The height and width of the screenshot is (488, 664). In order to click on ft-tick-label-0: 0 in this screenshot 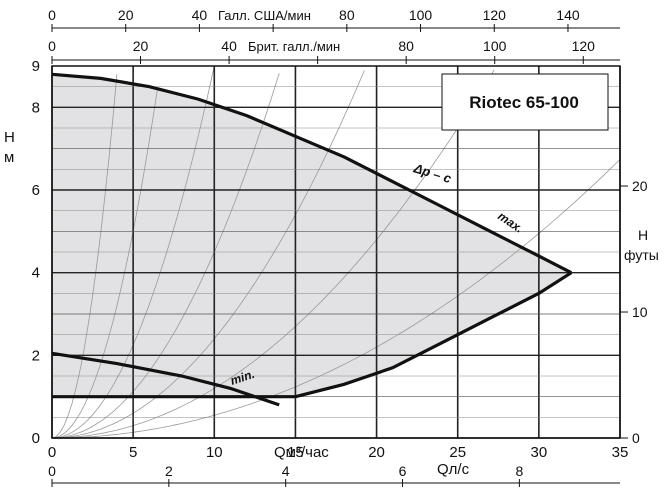, I will do `click(636, 438)`.